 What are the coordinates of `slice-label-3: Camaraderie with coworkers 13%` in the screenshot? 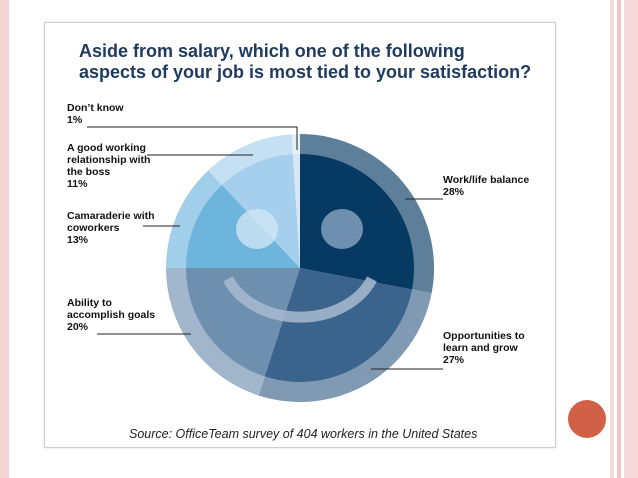 It's located at (111, 228).